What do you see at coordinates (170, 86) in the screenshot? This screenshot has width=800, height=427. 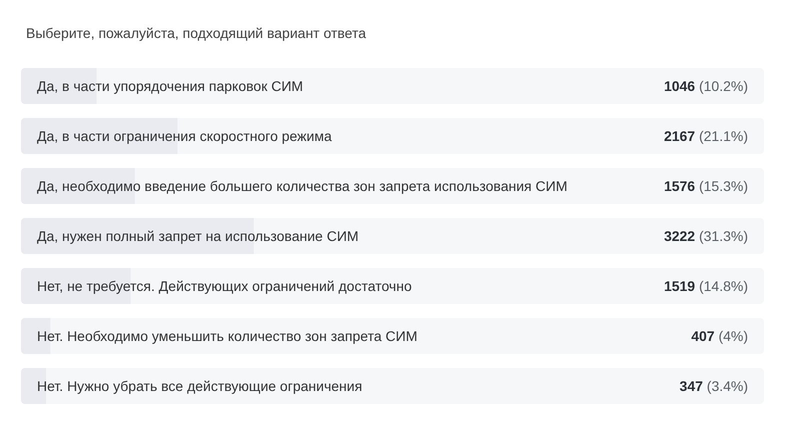 I see `y-tick-label: Да, в части упорядочения парковок СИМ` at bounding box center [170, 86].